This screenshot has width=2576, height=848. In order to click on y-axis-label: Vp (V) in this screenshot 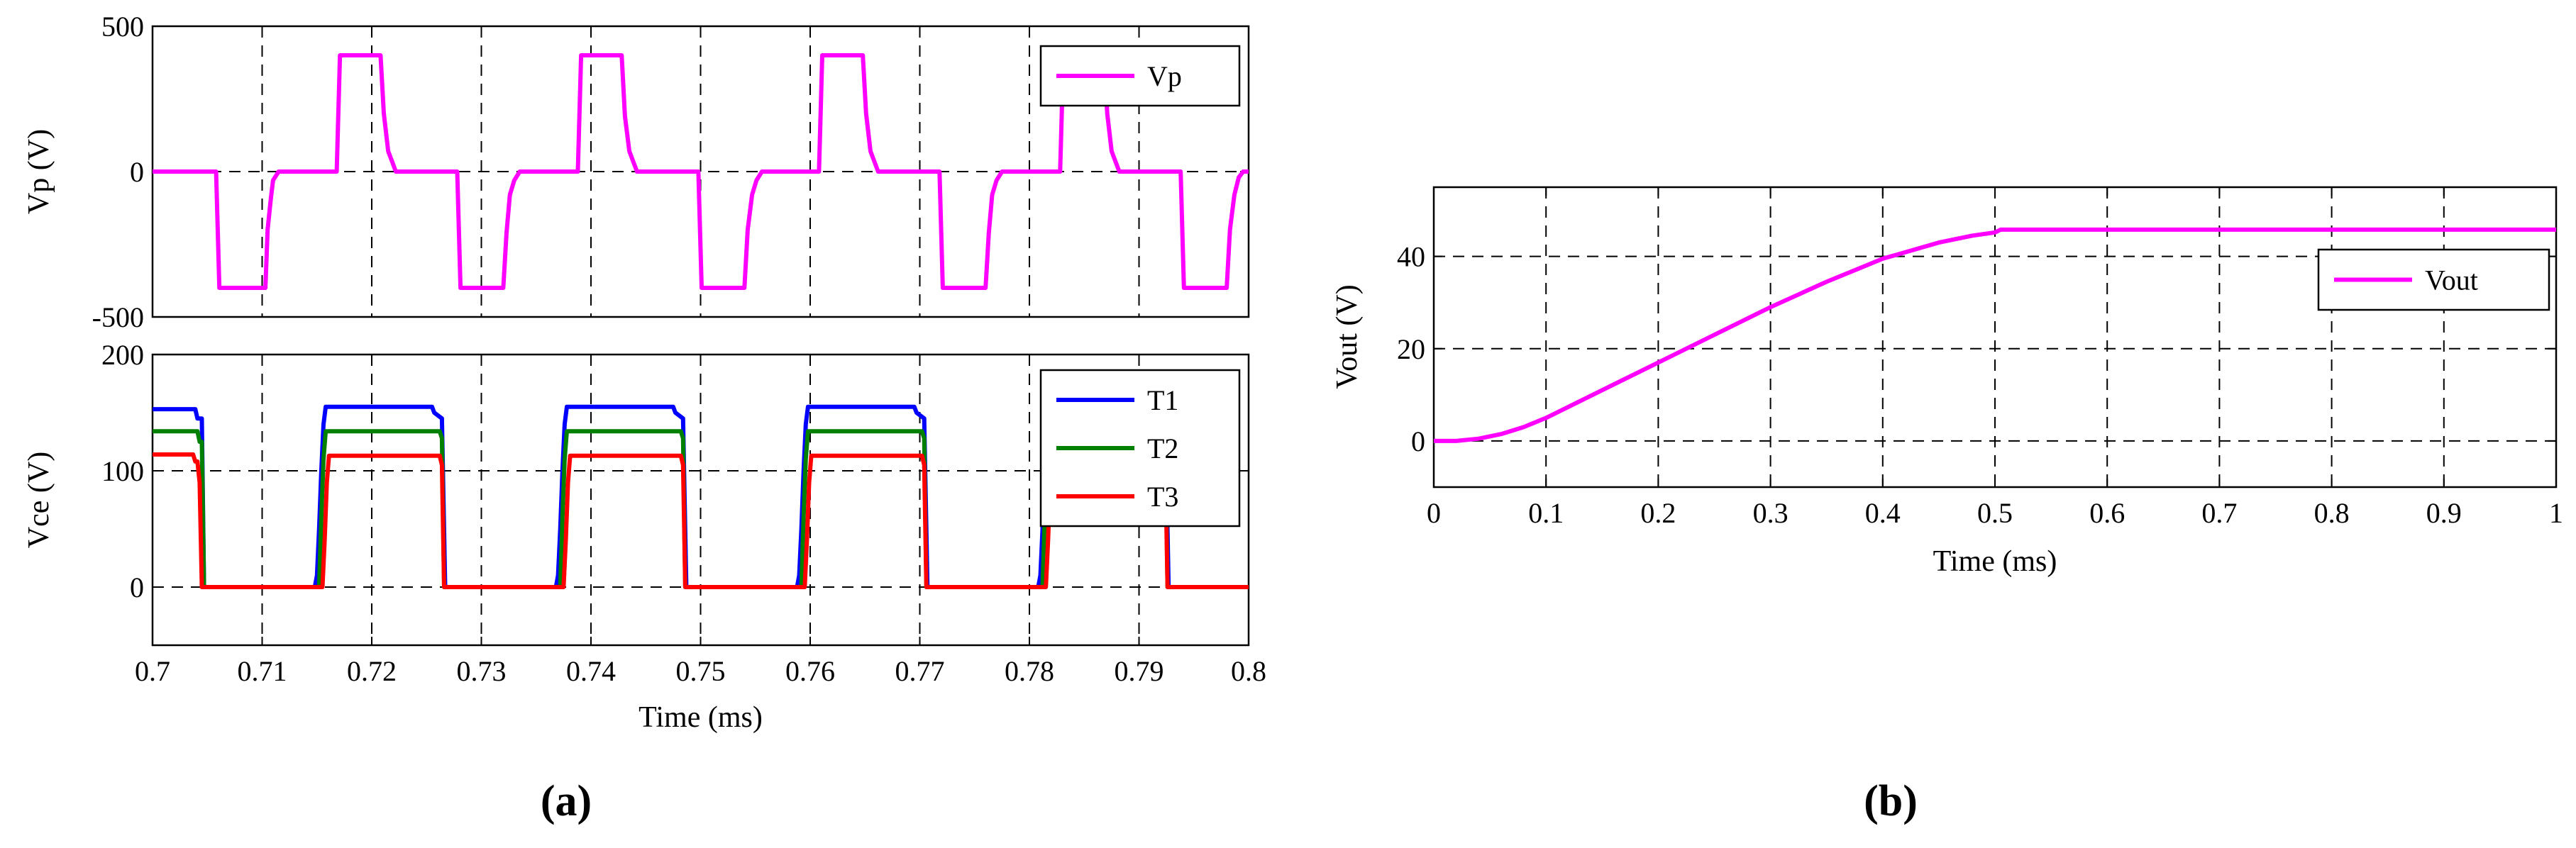, I will do `click(39, 171)`.